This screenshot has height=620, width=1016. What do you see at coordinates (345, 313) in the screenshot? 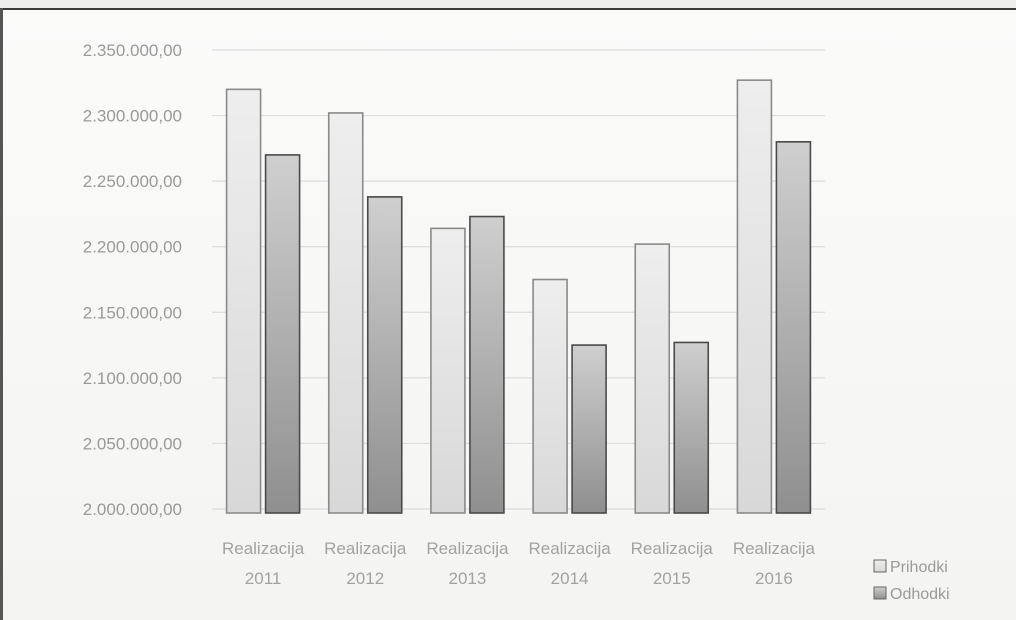
I see `bar-prihodki-2012` at bounding box center [345, 313].